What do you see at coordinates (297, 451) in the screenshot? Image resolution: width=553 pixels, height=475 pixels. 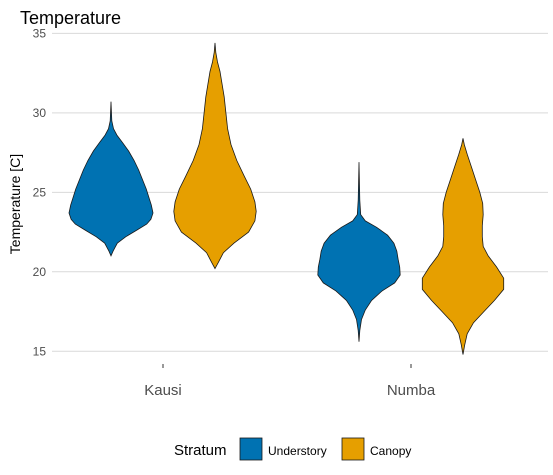 I see `legend-label-understory: Understory` at bounding box center [297, 451].